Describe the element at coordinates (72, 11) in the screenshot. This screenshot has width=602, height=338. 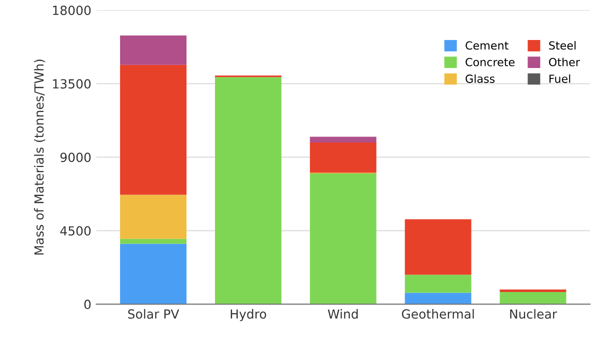
I see `y-tick-label: 18000` at that location.